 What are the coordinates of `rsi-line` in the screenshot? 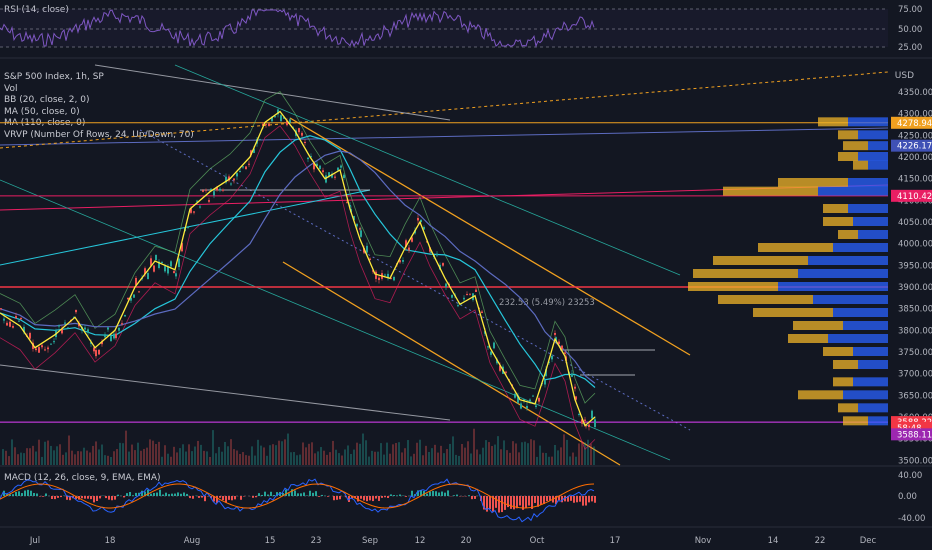 It's located at (297, 28).